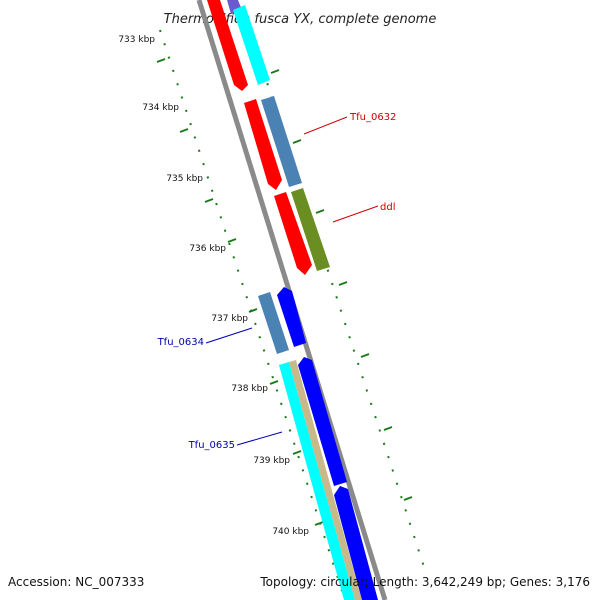 Image resolution: width=600 pixels, height=600 pixels. What do you see at coordinates (229, 319) in the screenshot?
I see `tick-label: 737 kbp` at bounding box center [229, 319].